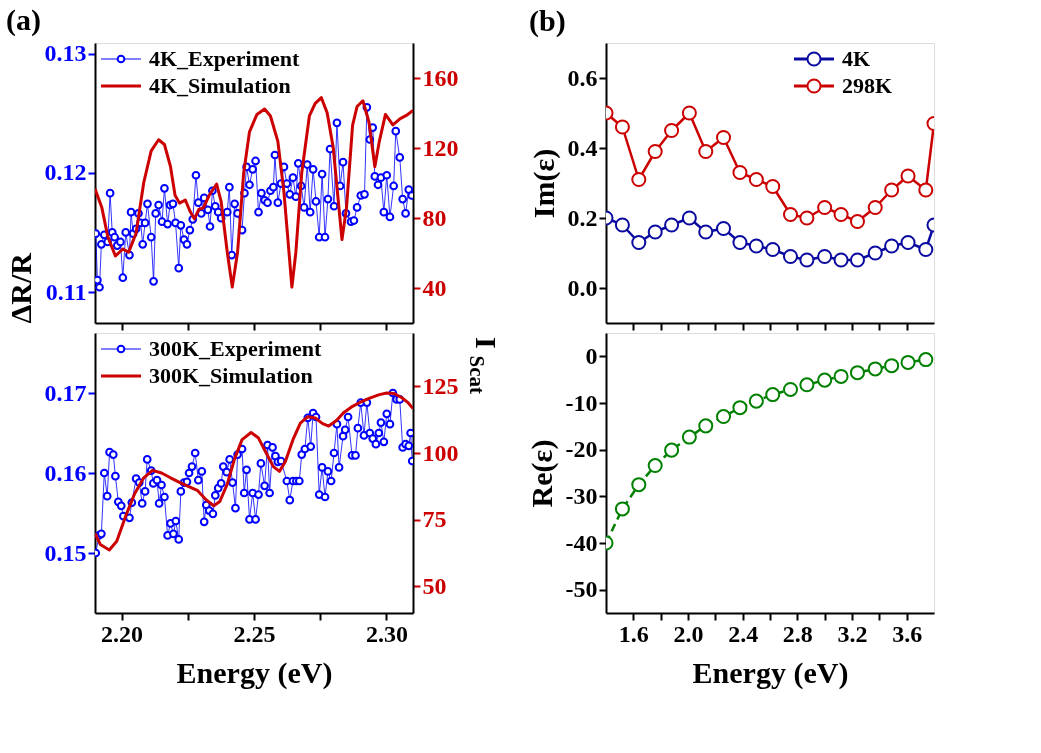 The height and width of the screenshot is (753, 1041). Describe the element at coordinates (65, 392) in the screenshot. I see `y-tick-label: 0.17` at that location.